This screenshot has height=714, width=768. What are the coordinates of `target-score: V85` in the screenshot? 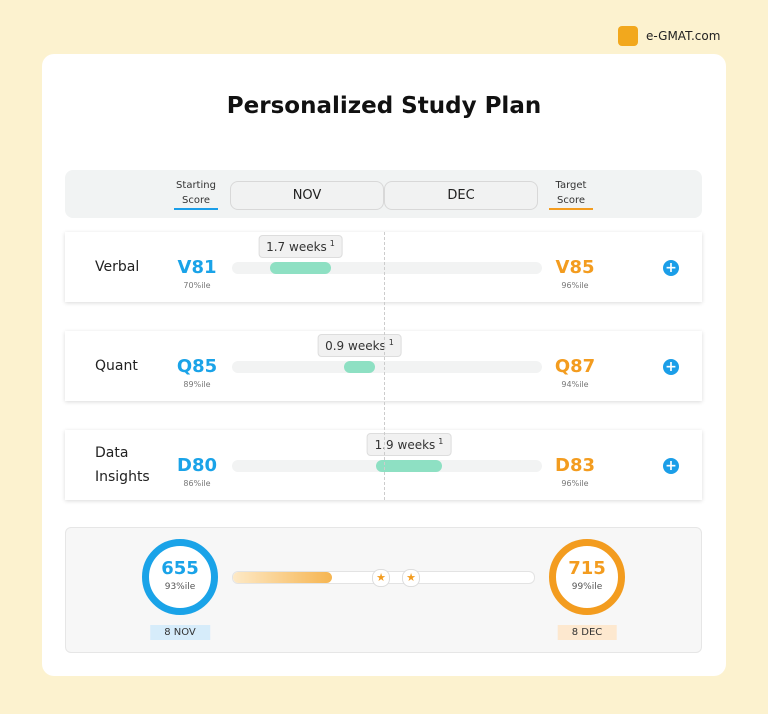 It's located at (575, 267).